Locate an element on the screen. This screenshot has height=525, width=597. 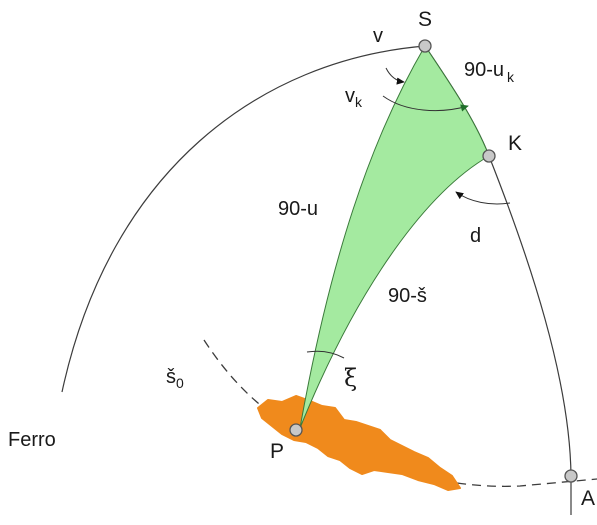
label-v: v is located at coordinates (378, 36).